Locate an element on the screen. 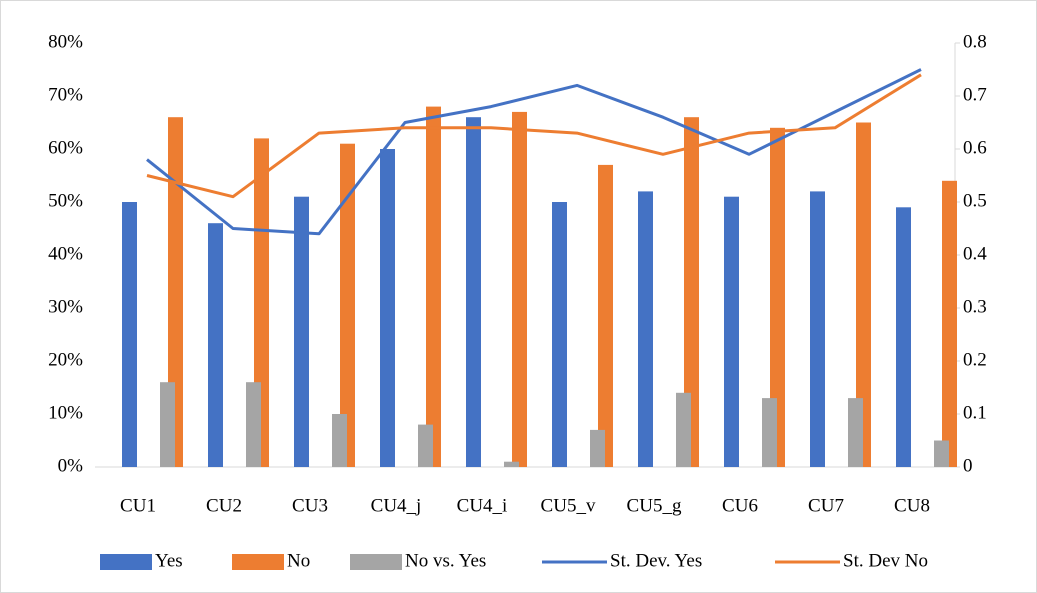 The height and width of the screenshot is (593, 1037). x-tick-label: CU3 is located at coordinates (310, 505).